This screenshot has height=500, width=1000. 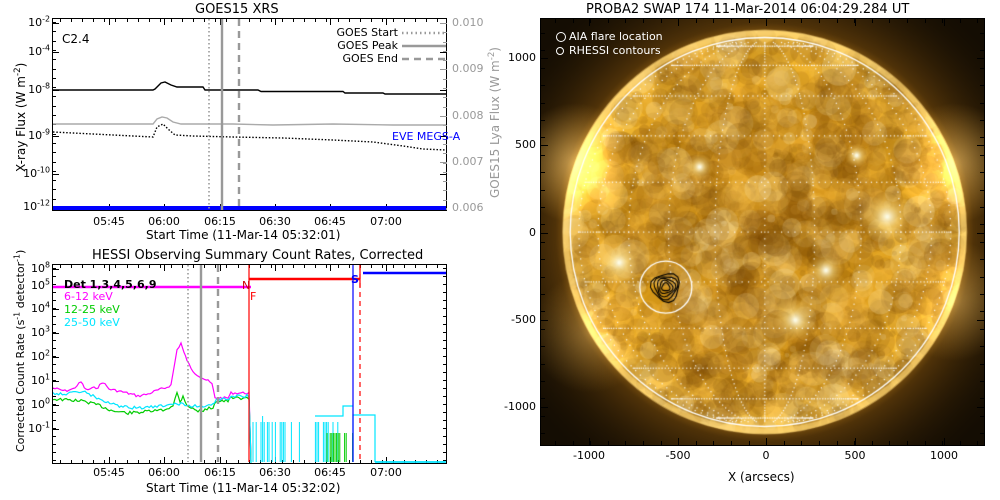 I want to click on goes-short-channel-trace, so click(x=249, y=121).